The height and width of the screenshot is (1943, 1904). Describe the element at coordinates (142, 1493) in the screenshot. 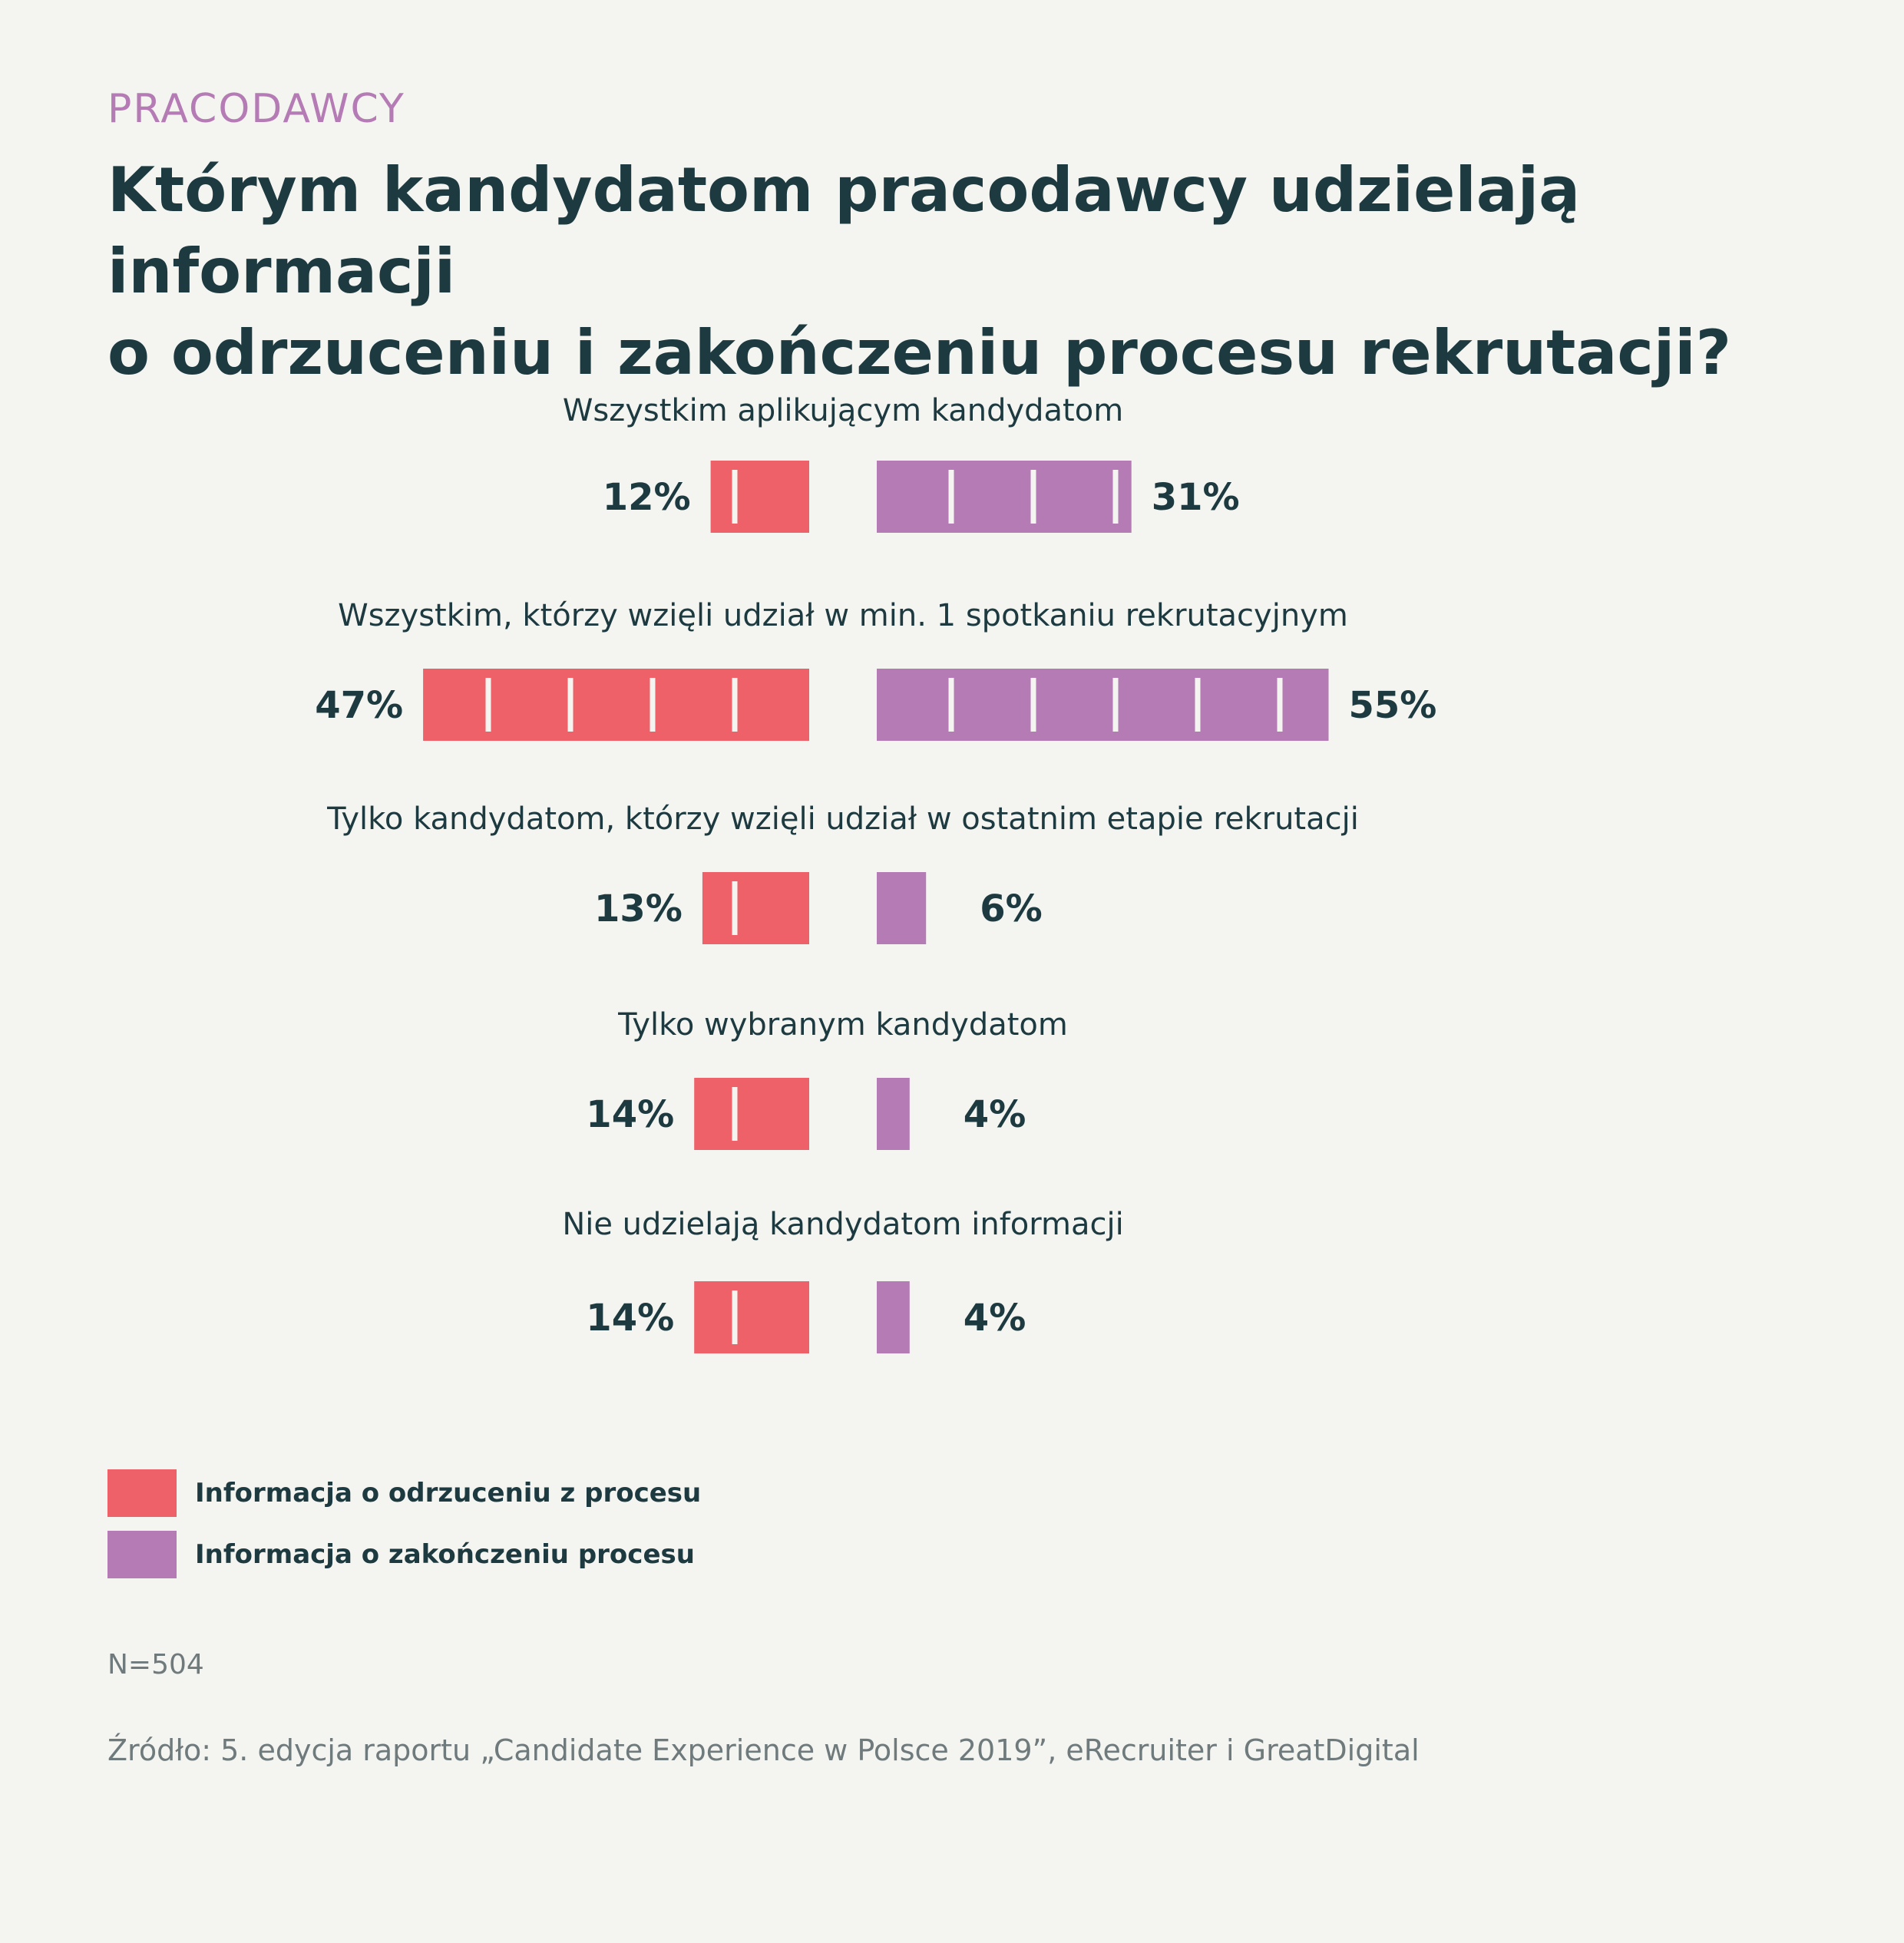

I see `legend-swatch-rejection` at that location.